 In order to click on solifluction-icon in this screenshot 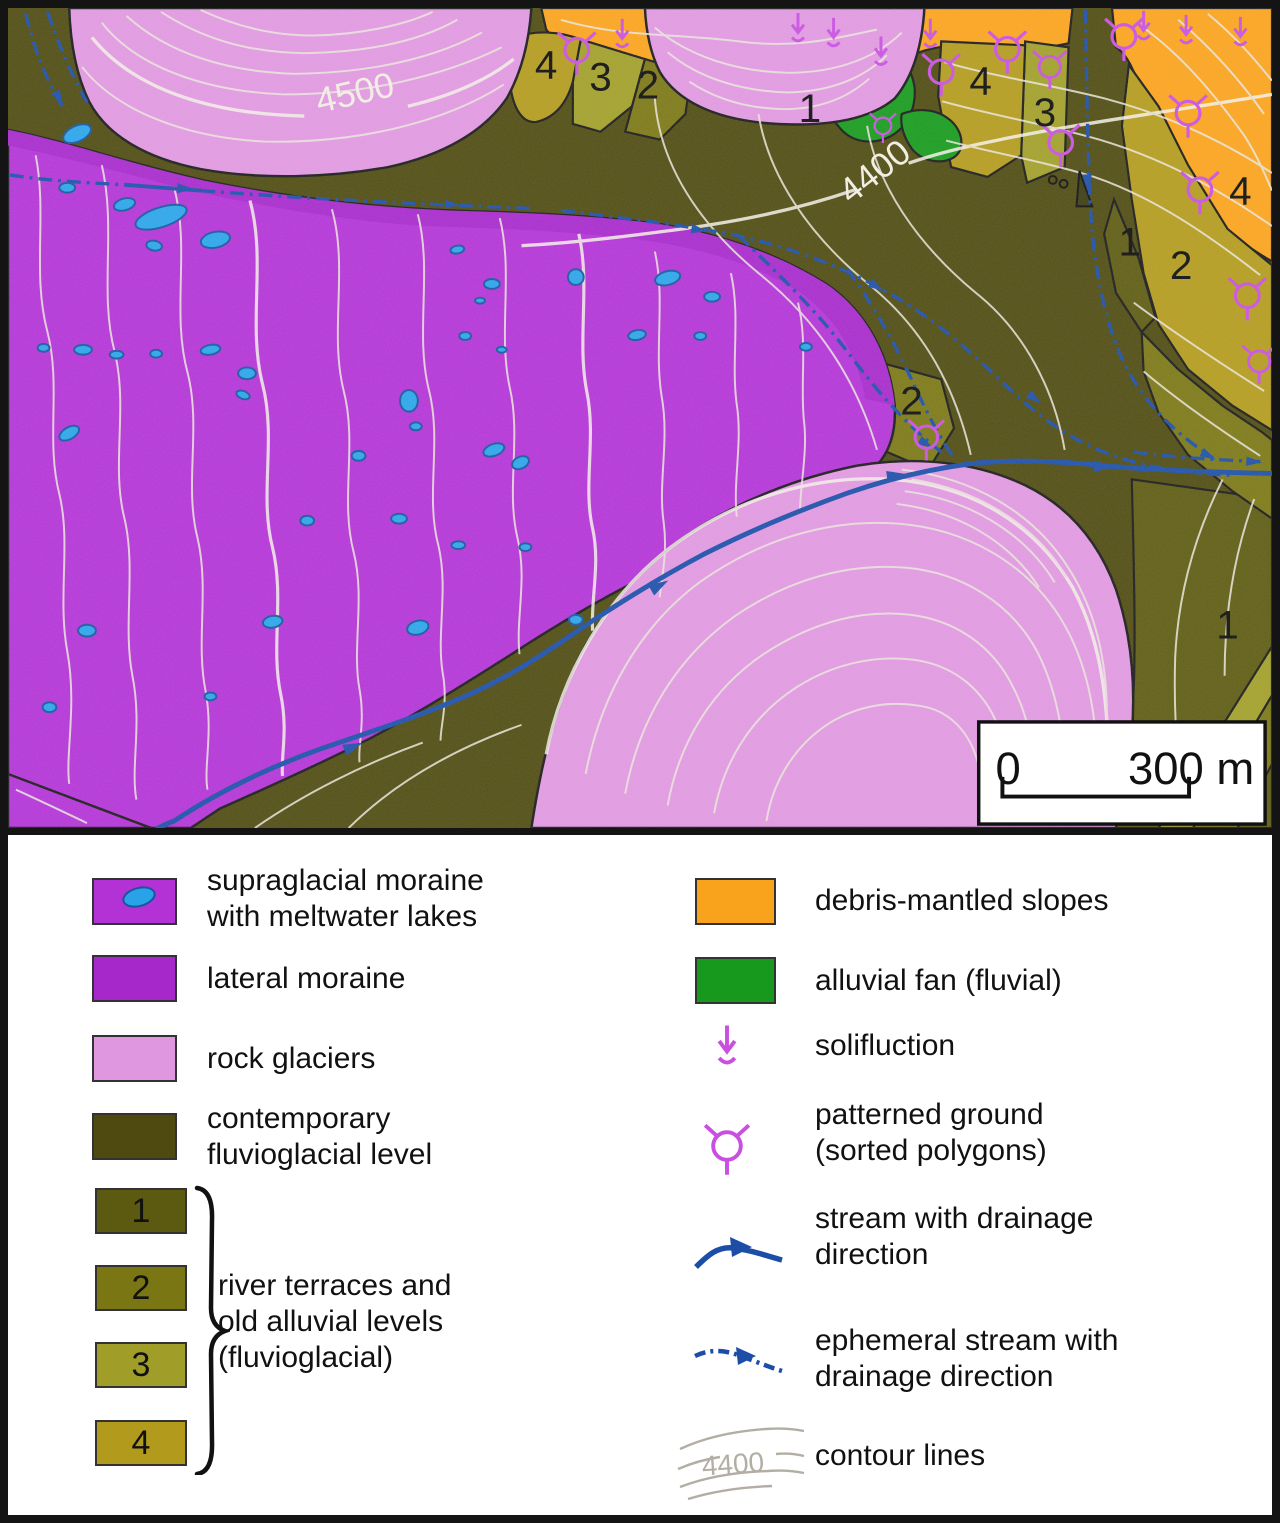, I will do `click(727, 1045)`.